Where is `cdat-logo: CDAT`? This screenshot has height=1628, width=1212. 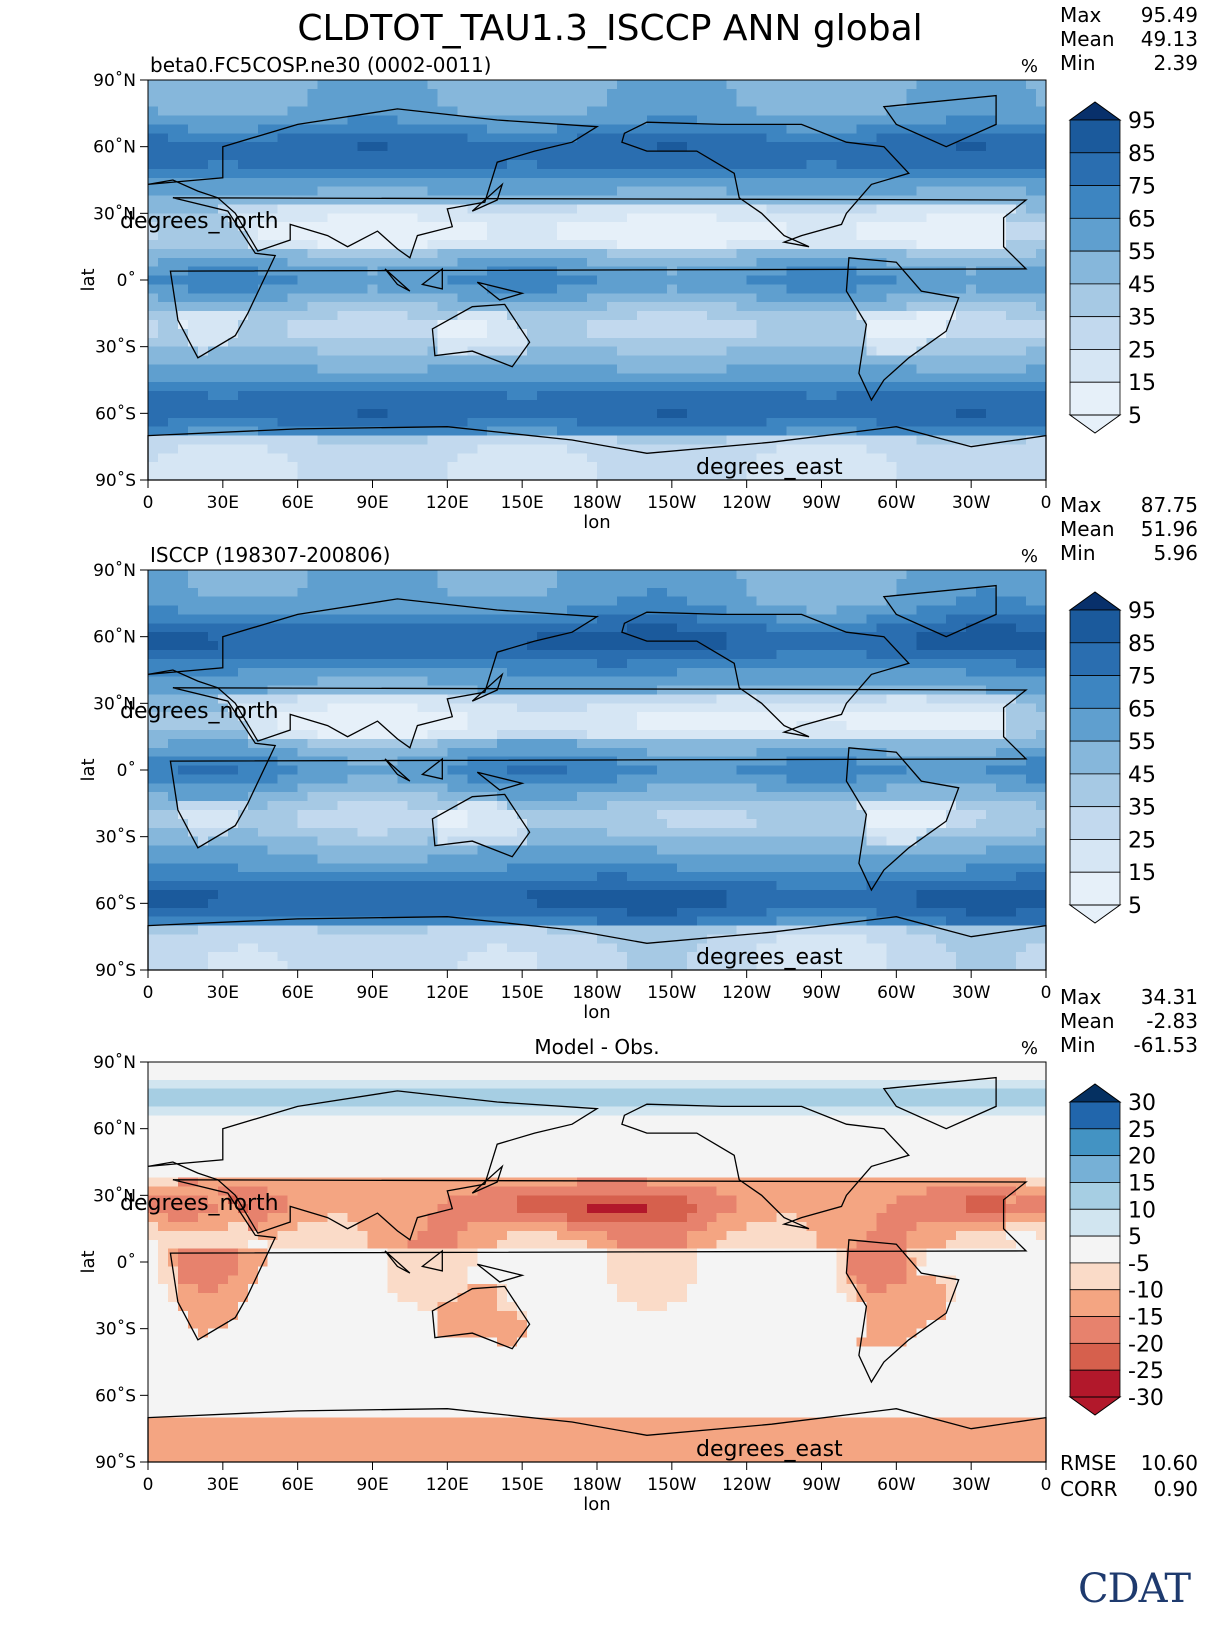
cdat-logo: CDAT is located at coordinates (1134, 1589).